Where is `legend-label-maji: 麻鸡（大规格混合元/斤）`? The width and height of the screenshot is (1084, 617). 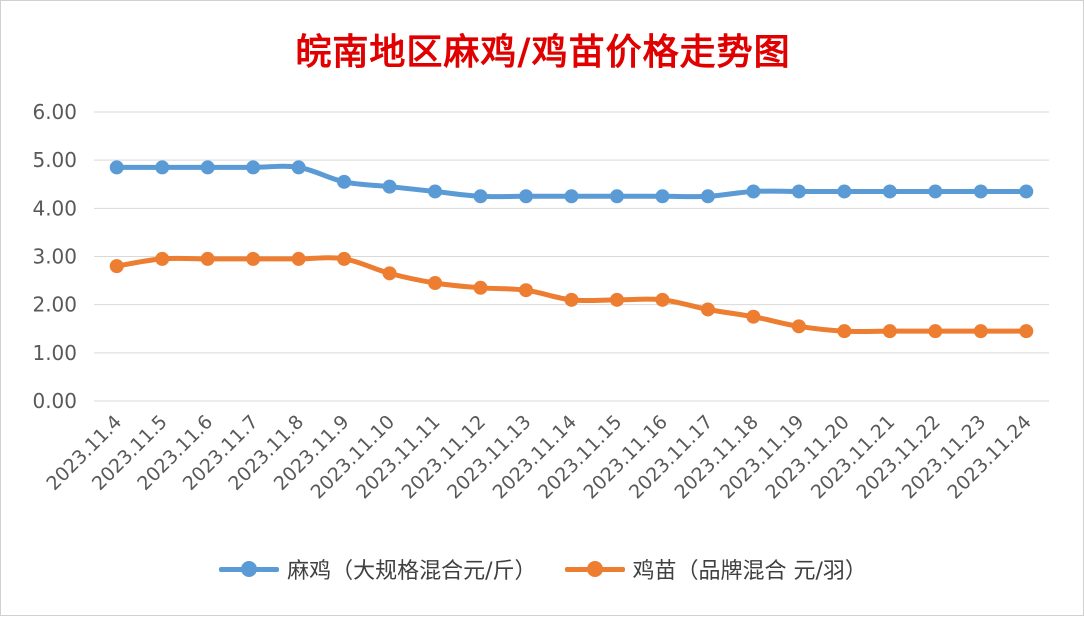
legend-label-maji: 麻鸡（大规格混合元/斤） is located at coordinates (412, 571).